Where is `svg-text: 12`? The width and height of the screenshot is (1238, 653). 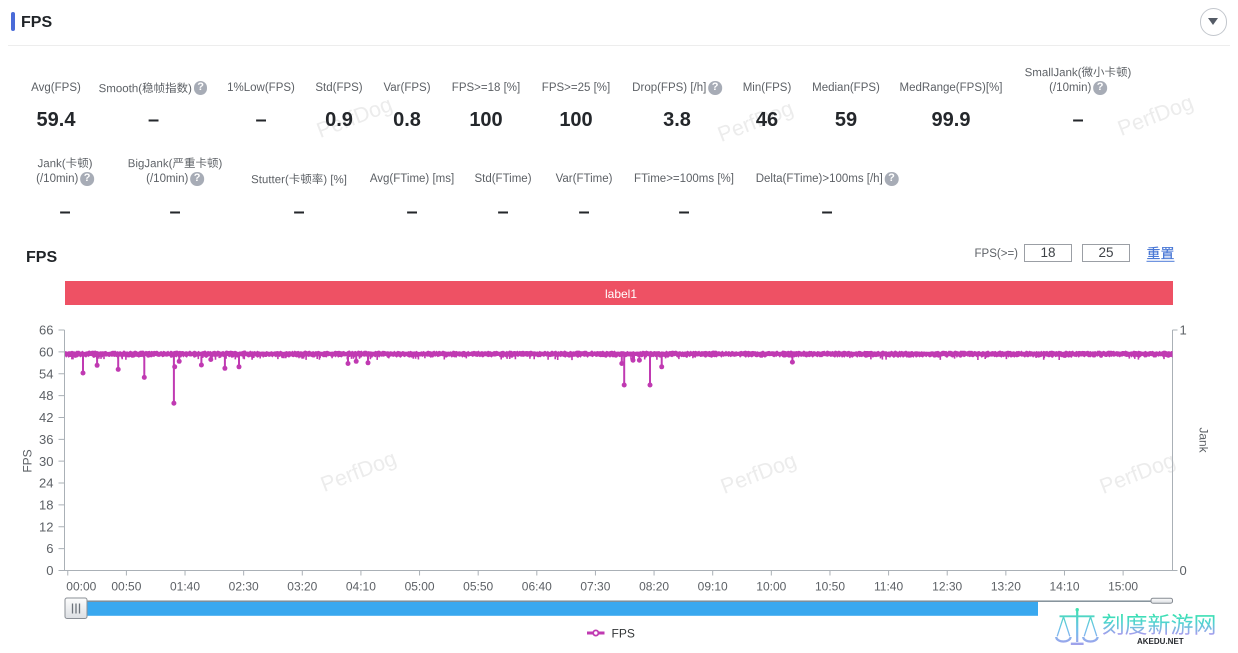 svg-text: 12 is located at coordinates (46, 526).